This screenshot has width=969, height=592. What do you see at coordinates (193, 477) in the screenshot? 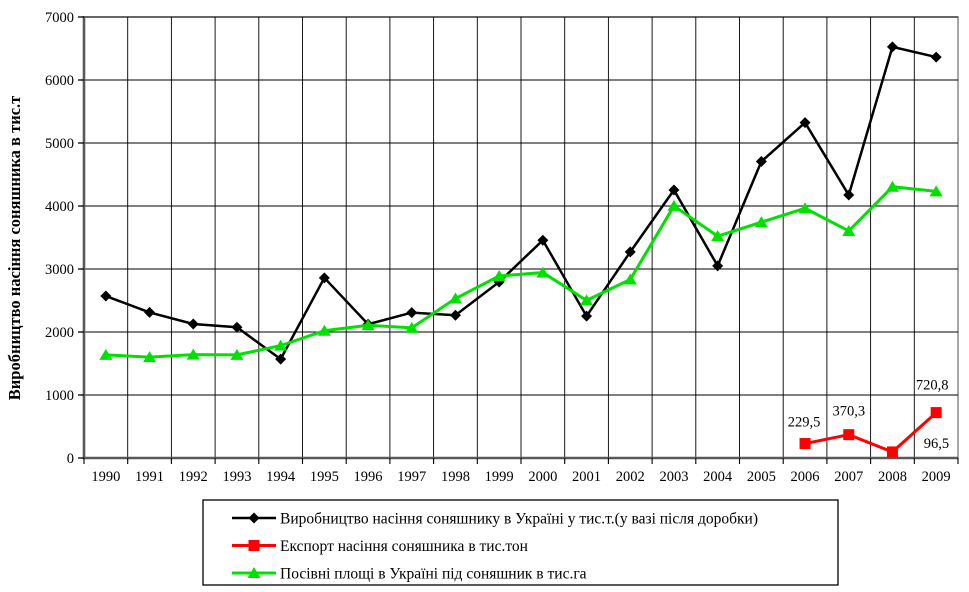
I see `x-tick-label: 1992` at bounding box center [193, 477].